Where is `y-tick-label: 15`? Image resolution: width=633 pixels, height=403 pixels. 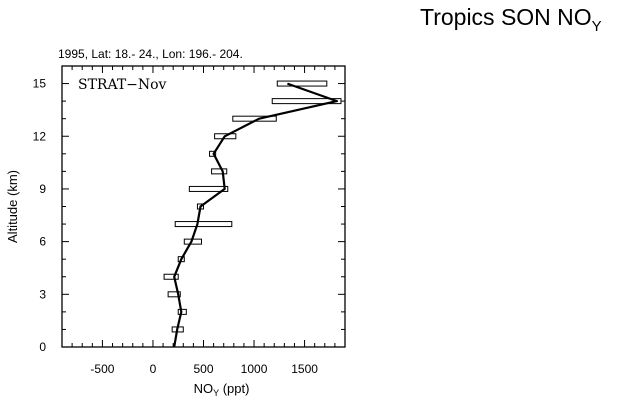 y-tick-label: 15 is located at coordinates (40, 84).